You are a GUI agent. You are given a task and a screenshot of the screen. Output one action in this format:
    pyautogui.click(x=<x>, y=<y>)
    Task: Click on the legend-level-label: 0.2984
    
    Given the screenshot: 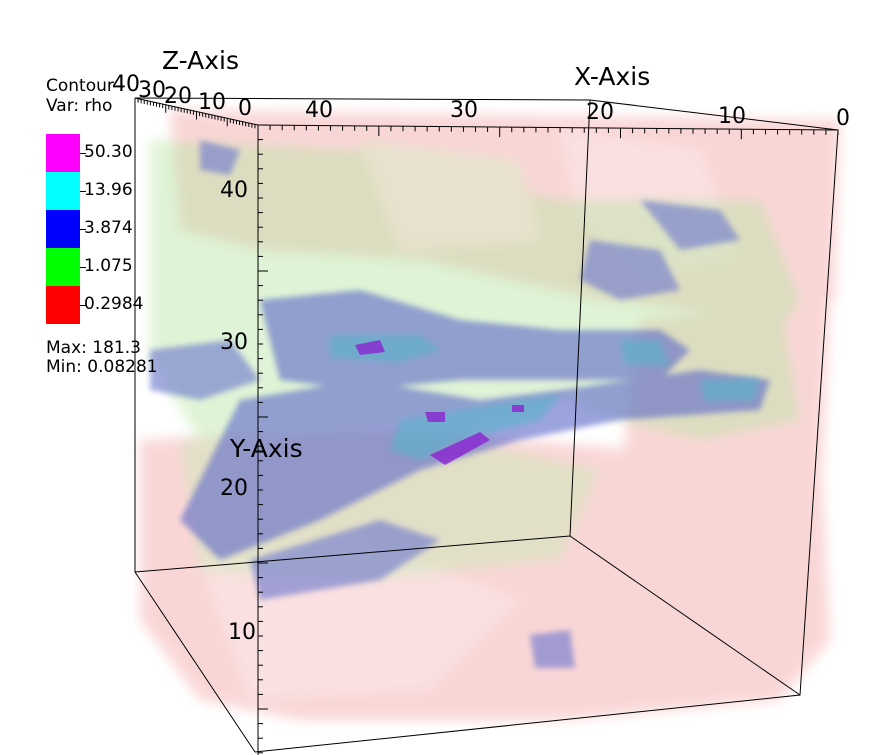 What is the action you would take?
    pyautogui.click(x=114, y=304)
    